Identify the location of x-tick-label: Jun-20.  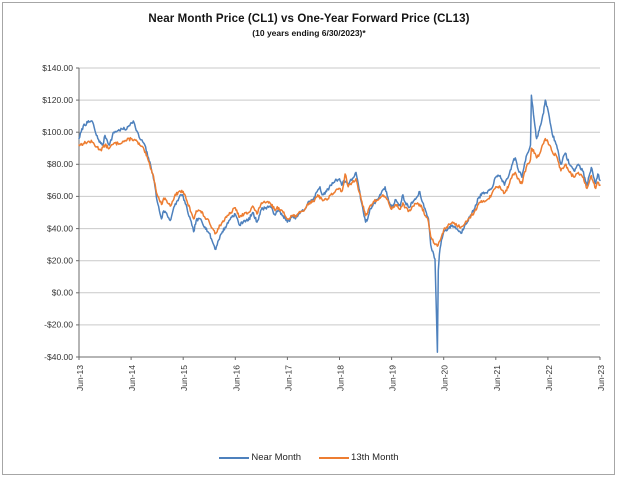
(445, 378).